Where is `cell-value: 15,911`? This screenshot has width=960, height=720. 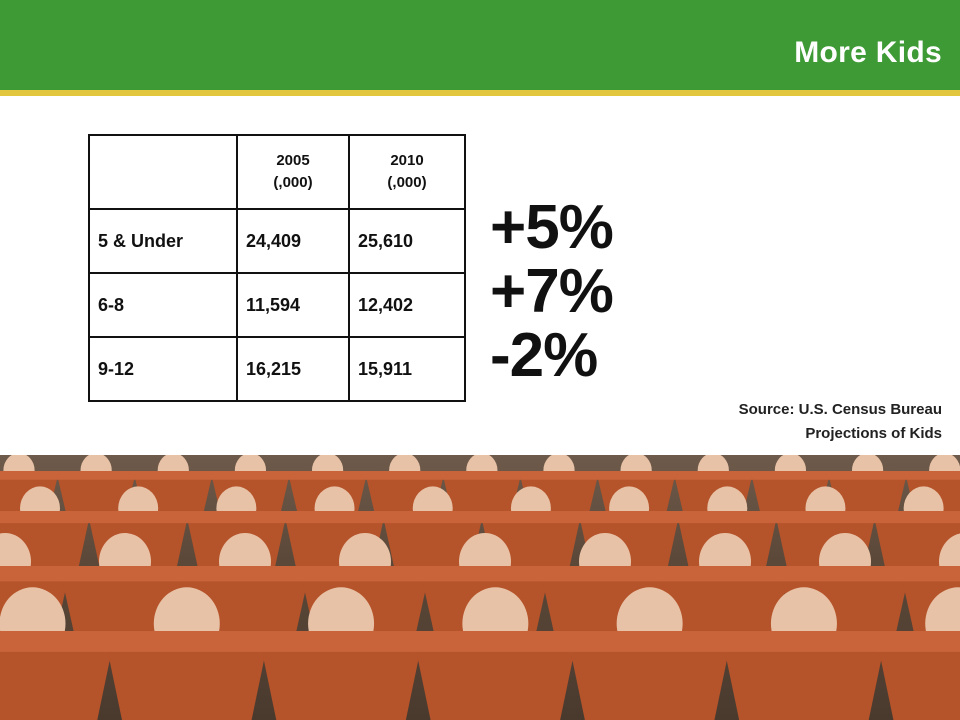 cell-value: 15,911 is located at coordinates (407, 369).